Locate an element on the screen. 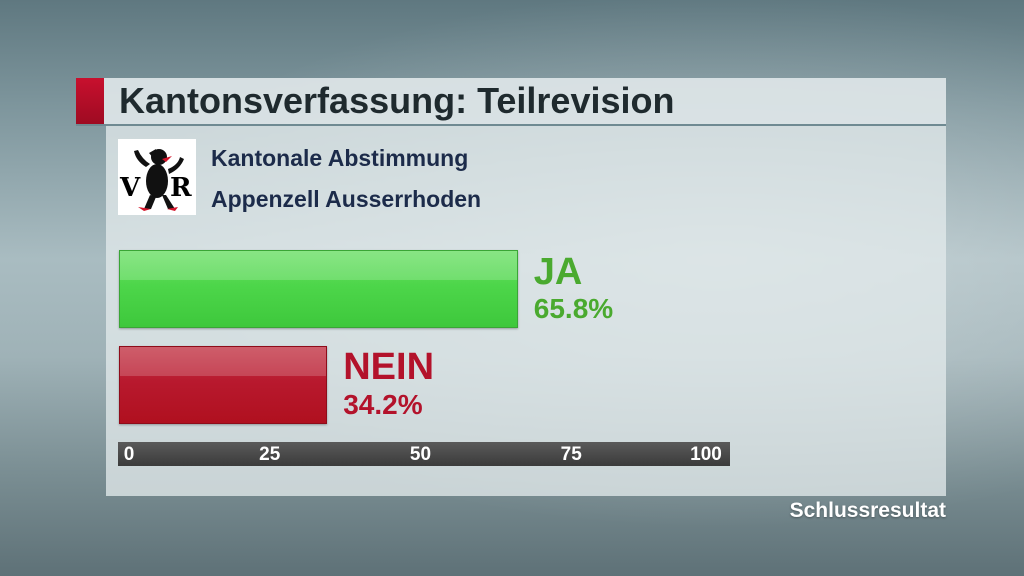 The image size is (1024, 576). logo-letter-left: V is located at coordinates (130, 188).